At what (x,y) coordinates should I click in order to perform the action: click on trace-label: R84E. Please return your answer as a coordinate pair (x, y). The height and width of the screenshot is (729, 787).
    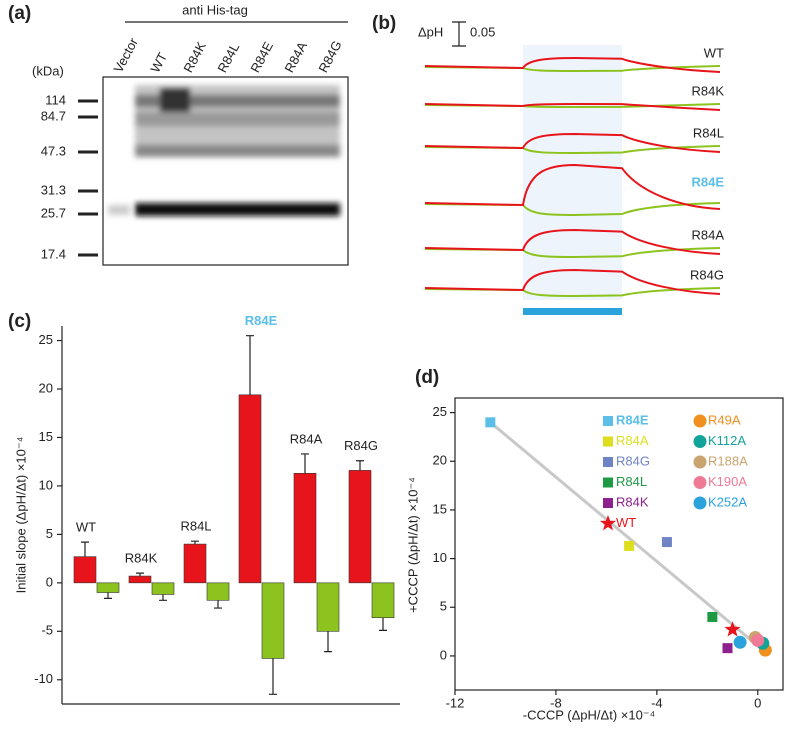
    Looking at the image, I should click on (707, 181).